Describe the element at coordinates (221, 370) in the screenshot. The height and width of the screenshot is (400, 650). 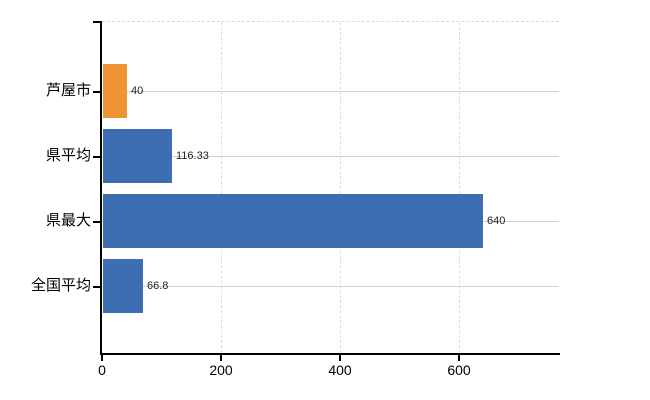
I see `x-tick-label: 200` at that location.